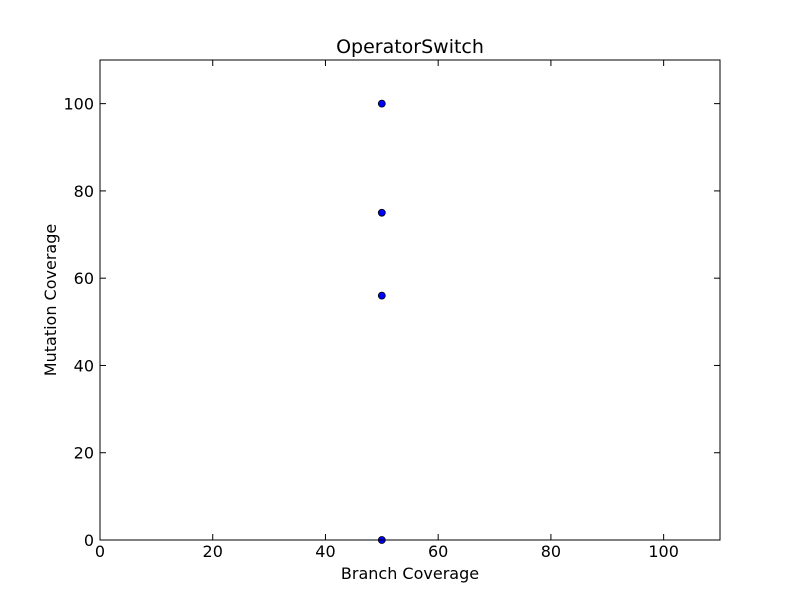 The height and width of the screenshot is (605, 800). I want to click on chart-title: OperatorSwitch, so click(410, 47).